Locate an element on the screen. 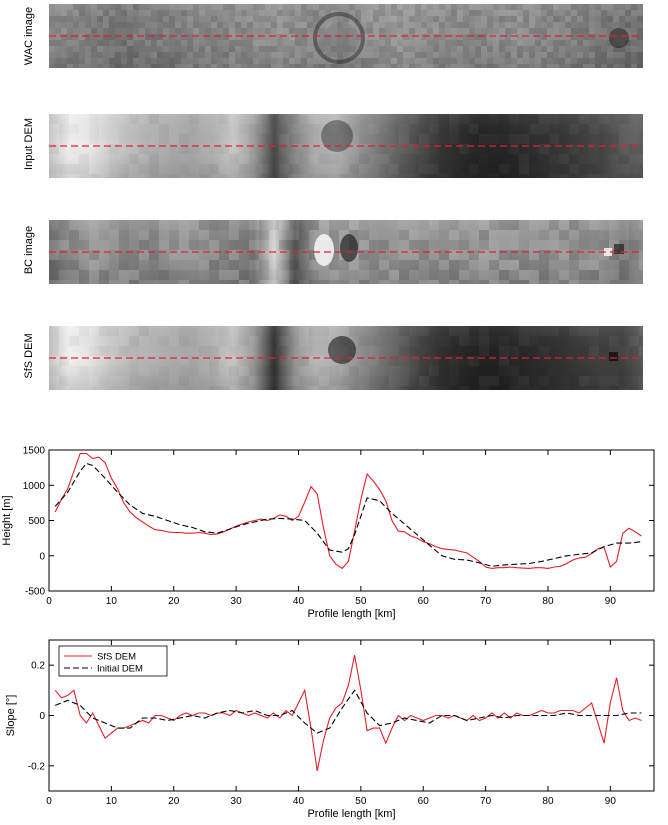 This screenshot has width=668, height=825. panel-label-wac: WAC image is located at coordinates (29, 36).